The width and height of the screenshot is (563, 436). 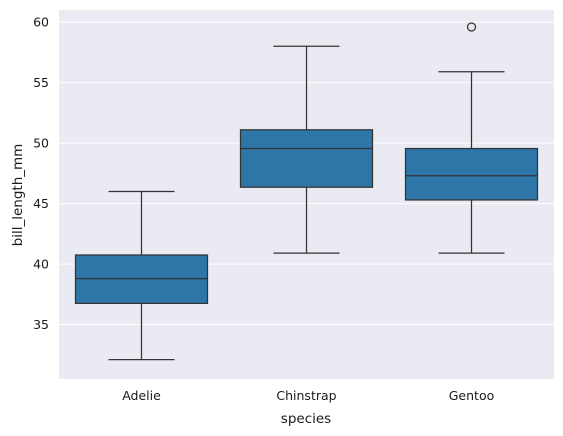 I want to click on box-gentoo, so click(x=471, y=138).